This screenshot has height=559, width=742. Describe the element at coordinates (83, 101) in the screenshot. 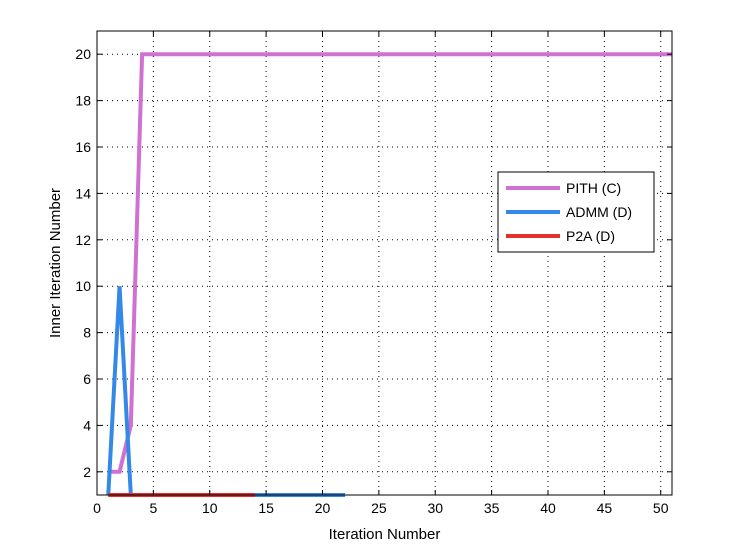

I see `y-tick-label: 18` at that location.